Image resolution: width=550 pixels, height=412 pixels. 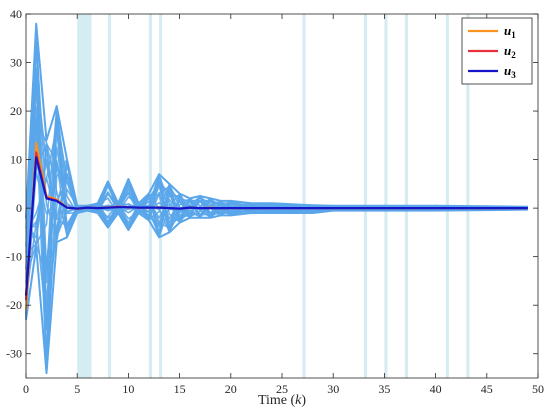 I want to click on x-tick-label-25: 25, so click(x=282, y=389).